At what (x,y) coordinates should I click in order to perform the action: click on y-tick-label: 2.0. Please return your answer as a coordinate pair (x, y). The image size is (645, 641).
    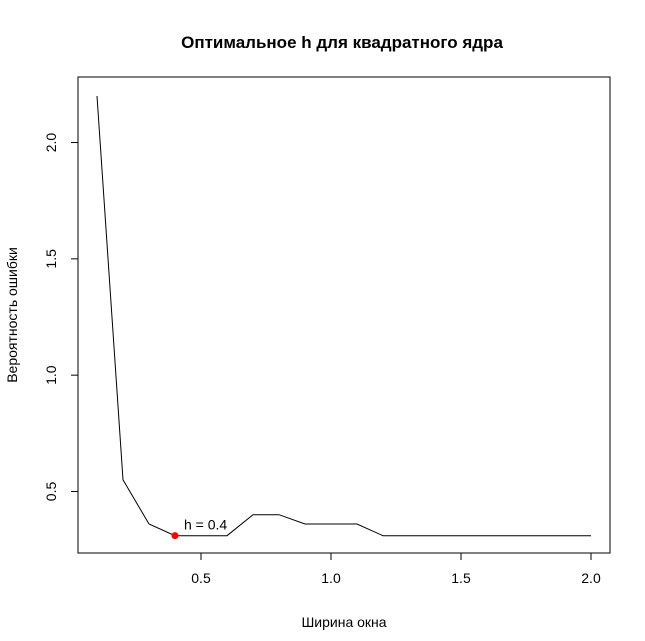
    Looking at the image, I should click on (51, 143).